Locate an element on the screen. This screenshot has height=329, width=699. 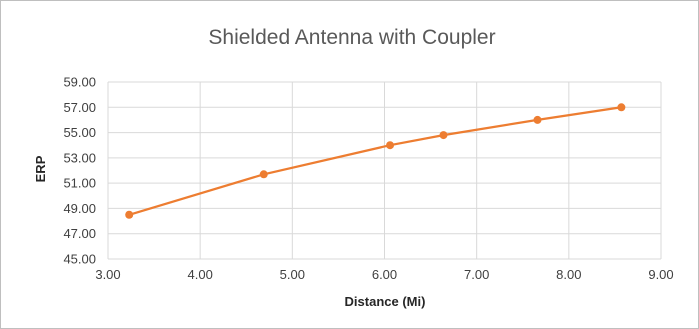
y-tick-label: 55.00 is located at coordinates (79, 132).